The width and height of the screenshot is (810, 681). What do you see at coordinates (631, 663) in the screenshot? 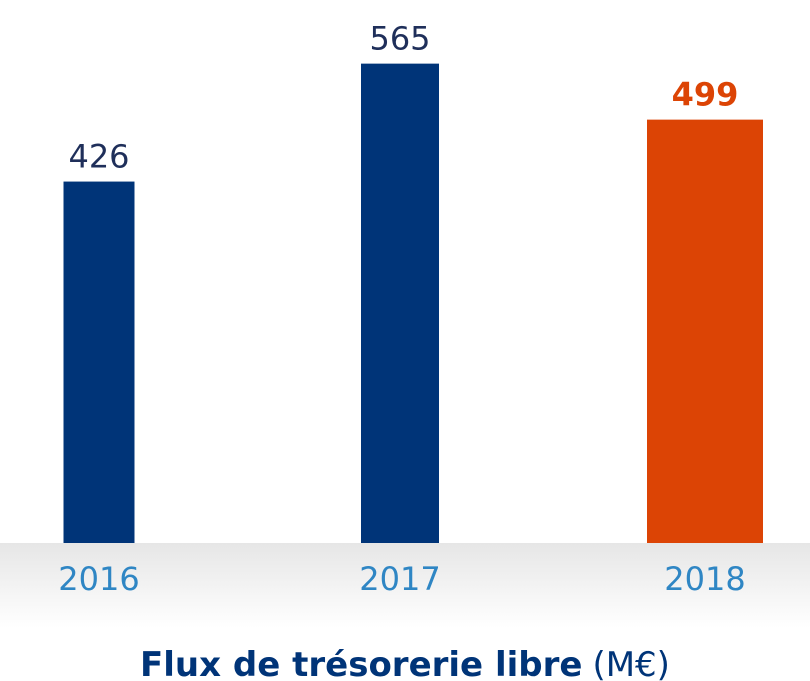
I see `unit: (M€)` at bounding box center [631, 663].